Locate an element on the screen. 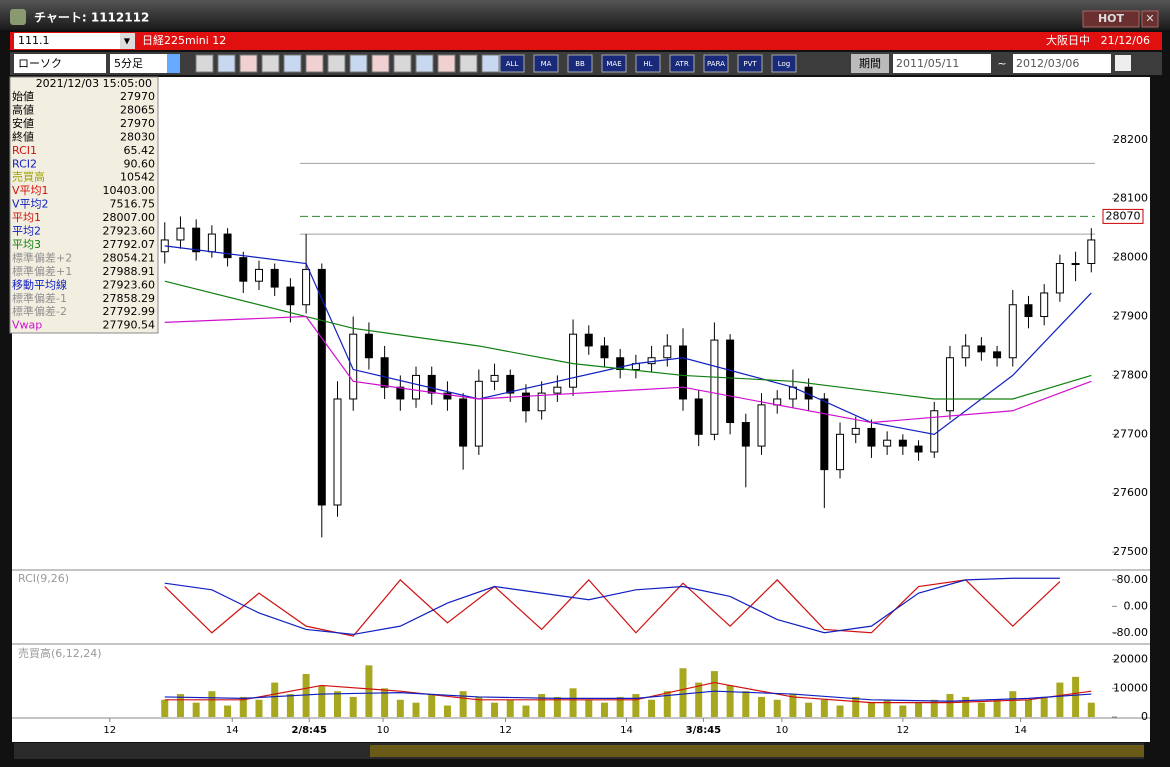 This screenshot has height=767, width=1170. y-tick-label: 20000 is located at coordinates (1130, 659).